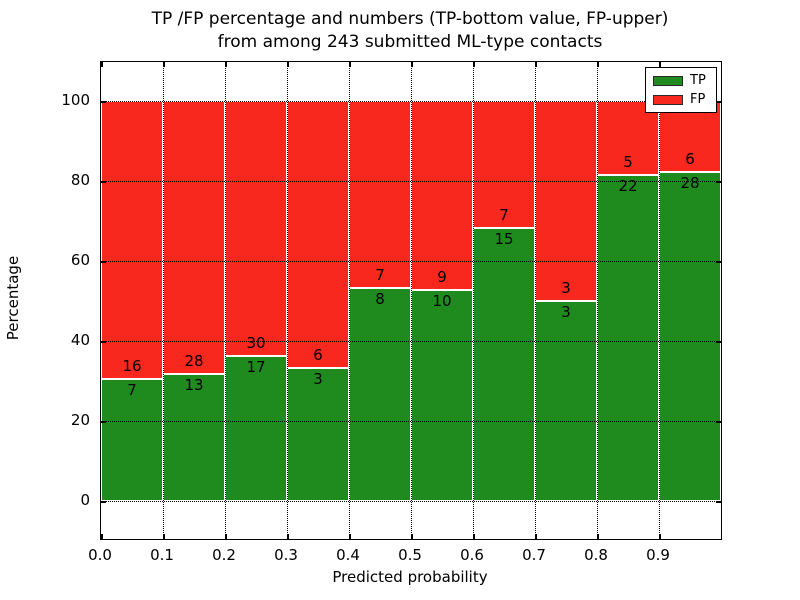 The height and width of the screenshot is (600, 800). What do you see at coordinates (256, 343) in the screenshot?
I see `fp-count-label: 30` at bounding box center [256, 343].